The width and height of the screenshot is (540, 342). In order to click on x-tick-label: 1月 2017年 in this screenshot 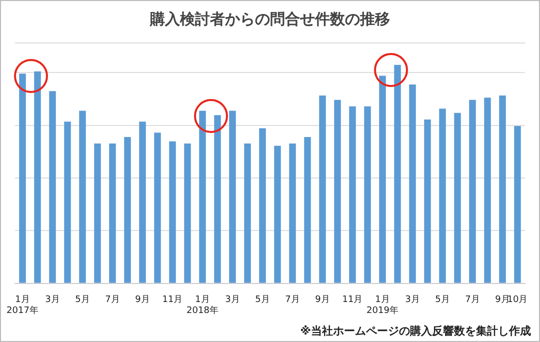, I will do `click(22, 305)`.